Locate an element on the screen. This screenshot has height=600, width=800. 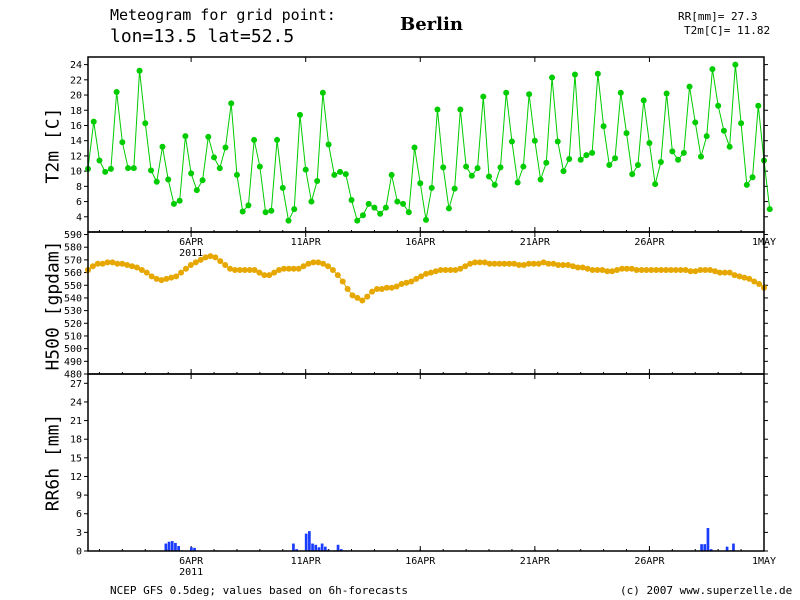
xtick-label-0-26APR: 26APR is located at coordinates (649, 242).